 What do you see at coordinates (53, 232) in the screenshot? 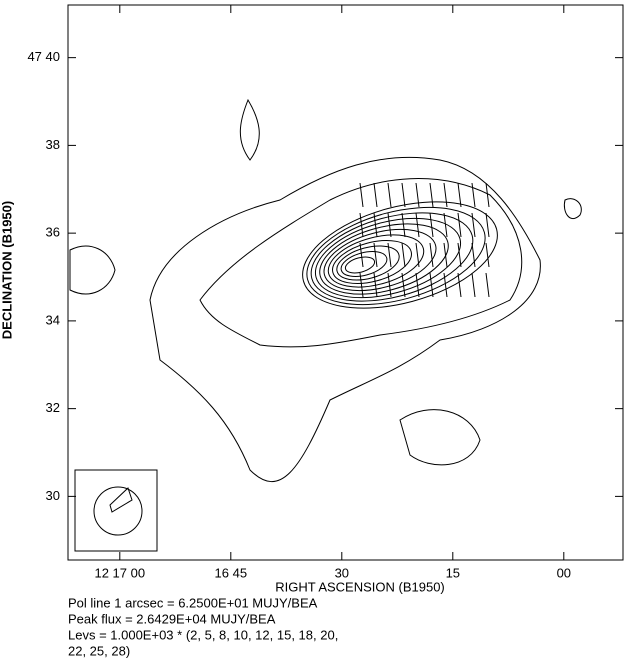
I see `y-tick-label: 36` at bounding box center [53, 232].